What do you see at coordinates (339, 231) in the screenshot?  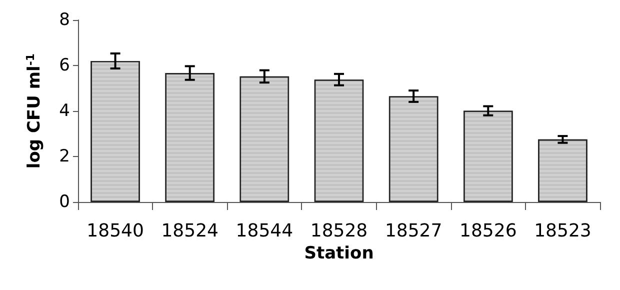 I see `x-tick-label: 18528` at bounding box center [339, 231].